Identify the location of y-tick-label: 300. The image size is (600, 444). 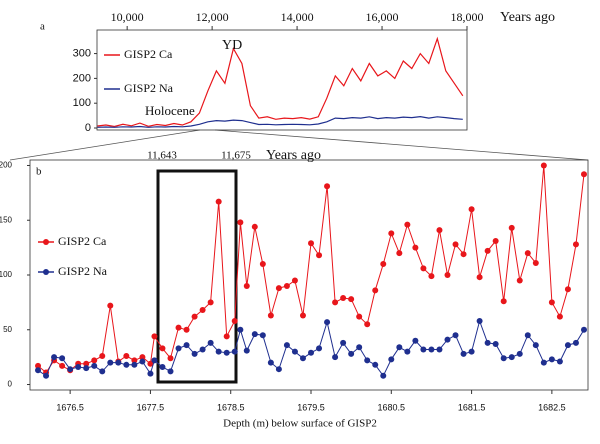
(82, 53).